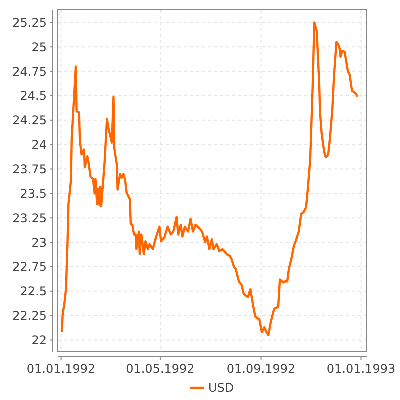  I want to click on y-tick-label: 22.75, so click(29, 267).